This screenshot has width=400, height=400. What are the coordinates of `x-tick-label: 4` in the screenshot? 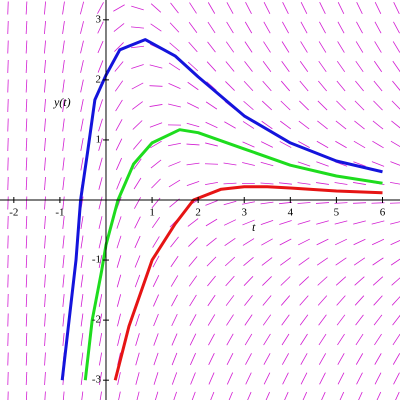 It's located at (291, 213).